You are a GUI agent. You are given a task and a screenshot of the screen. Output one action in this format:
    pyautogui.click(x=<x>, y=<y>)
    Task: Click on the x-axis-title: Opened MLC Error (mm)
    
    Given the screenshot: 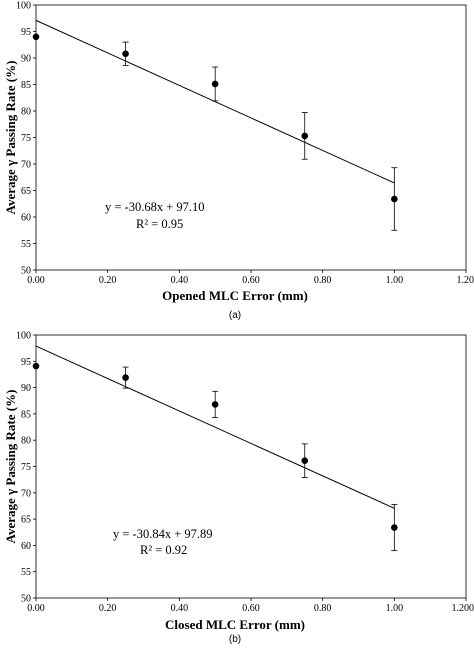 What is the action you would take?
    pyautogui.click(x=235, y=295)
    